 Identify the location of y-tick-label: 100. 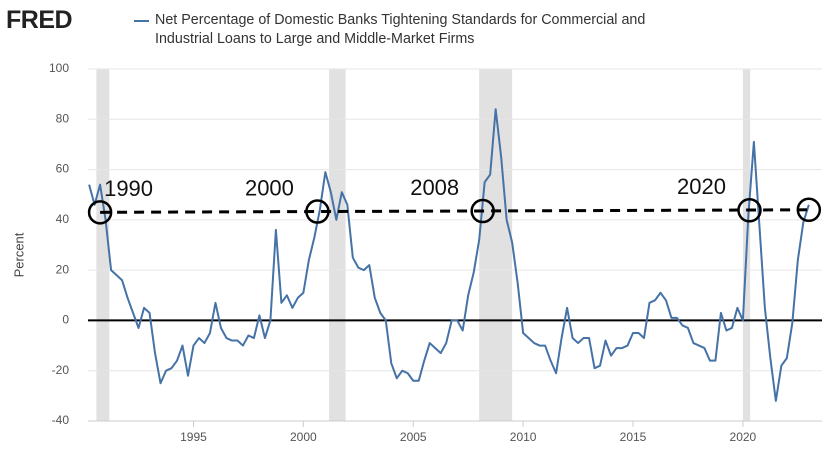
(59, 68).